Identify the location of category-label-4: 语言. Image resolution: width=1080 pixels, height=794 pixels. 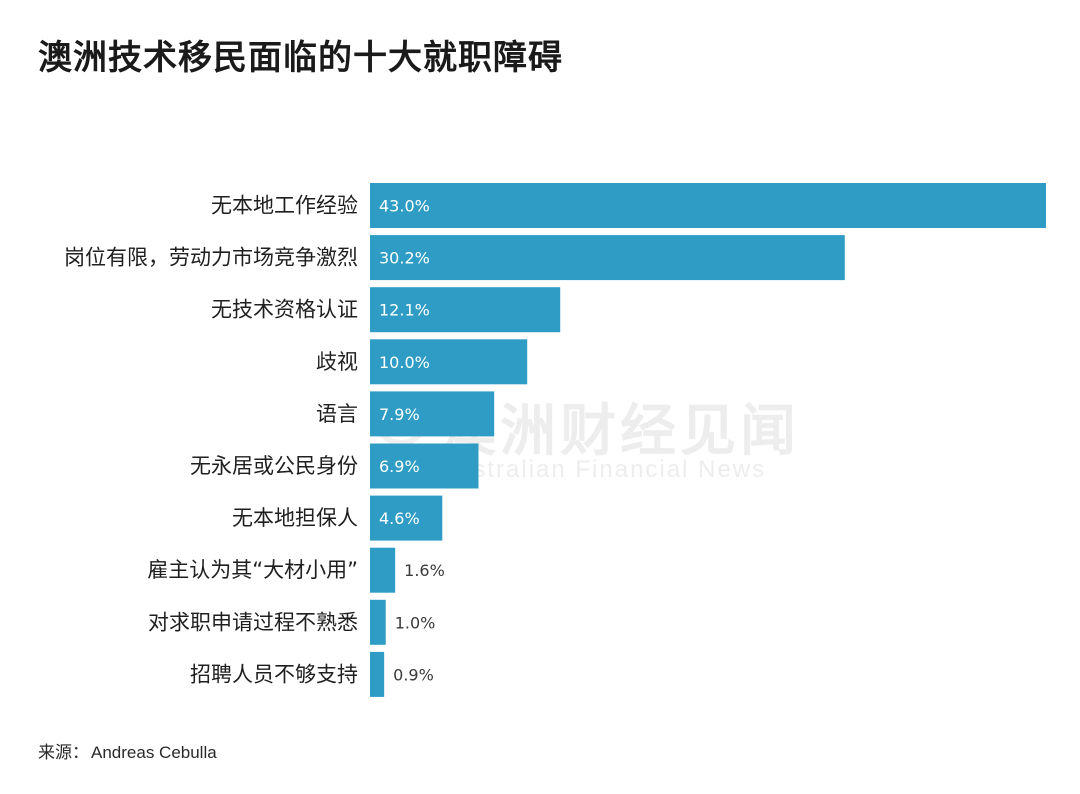
(337, 414).